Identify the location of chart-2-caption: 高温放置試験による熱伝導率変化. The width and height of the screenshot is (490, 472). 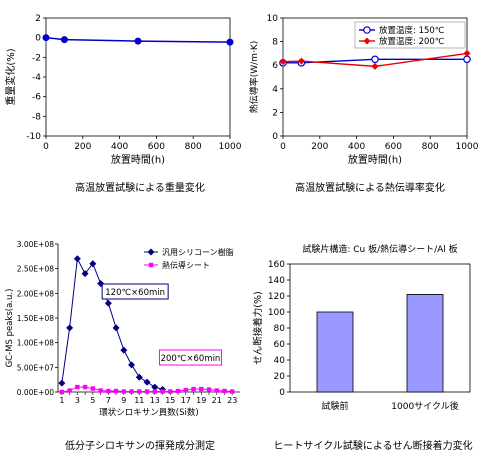
(370, 188).